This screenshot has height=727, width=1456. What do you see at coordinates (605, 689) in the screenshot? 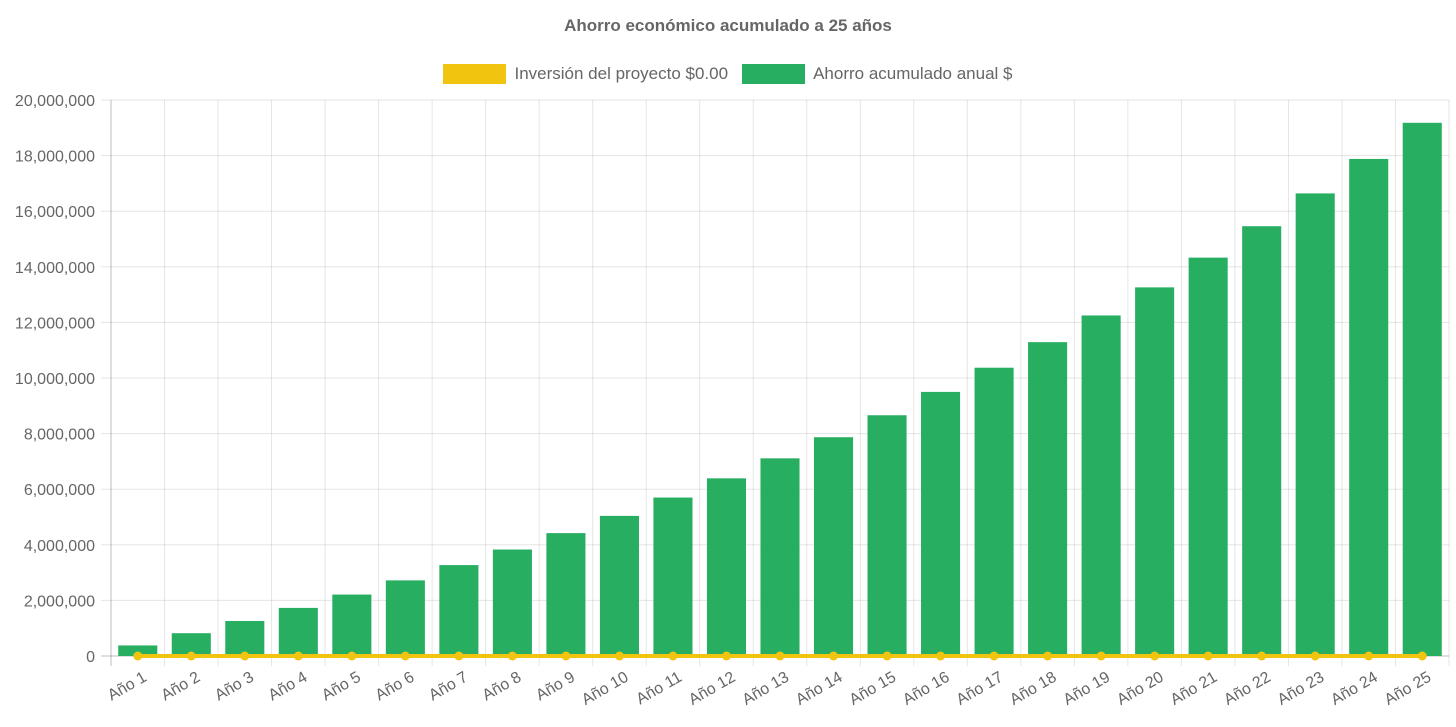
I see `x-tick-label: Año 10` at bounding box center [605, 689].